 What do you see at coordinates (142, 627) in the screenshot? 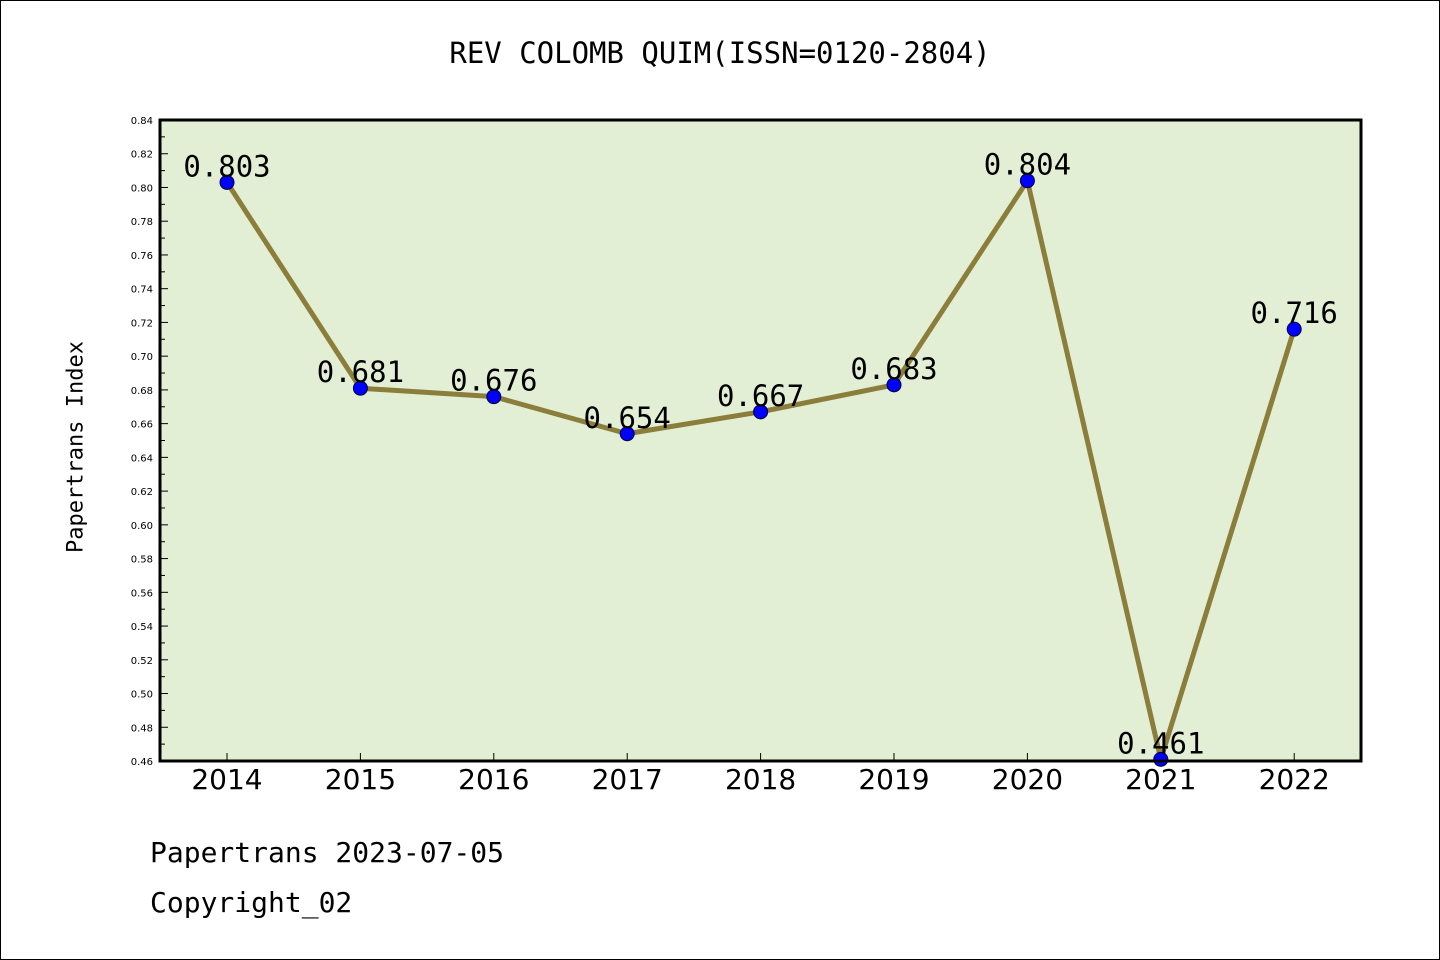
I see `y-tick-label: 0.54` at bounding box center [142, 627].